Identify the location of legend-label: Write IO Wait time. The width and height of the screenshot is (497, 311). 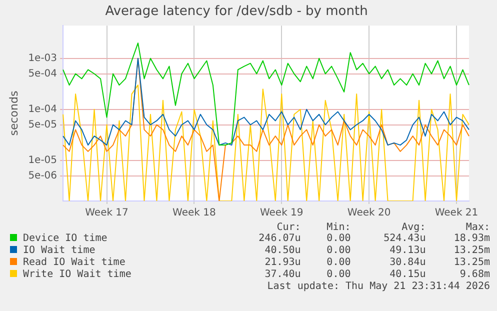
(77, 275).